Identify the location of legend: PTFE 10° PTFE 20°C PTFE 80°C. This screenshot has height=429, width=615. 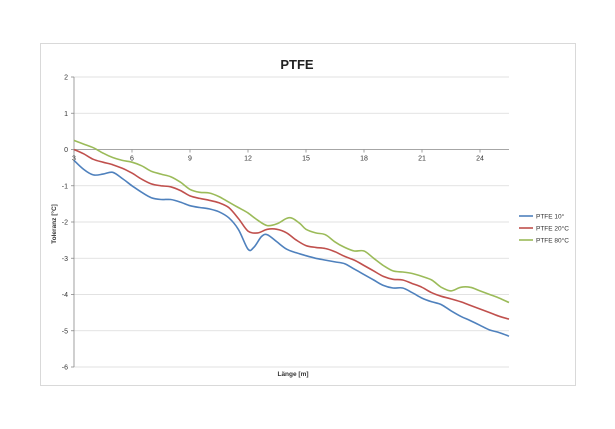
(544, 229).